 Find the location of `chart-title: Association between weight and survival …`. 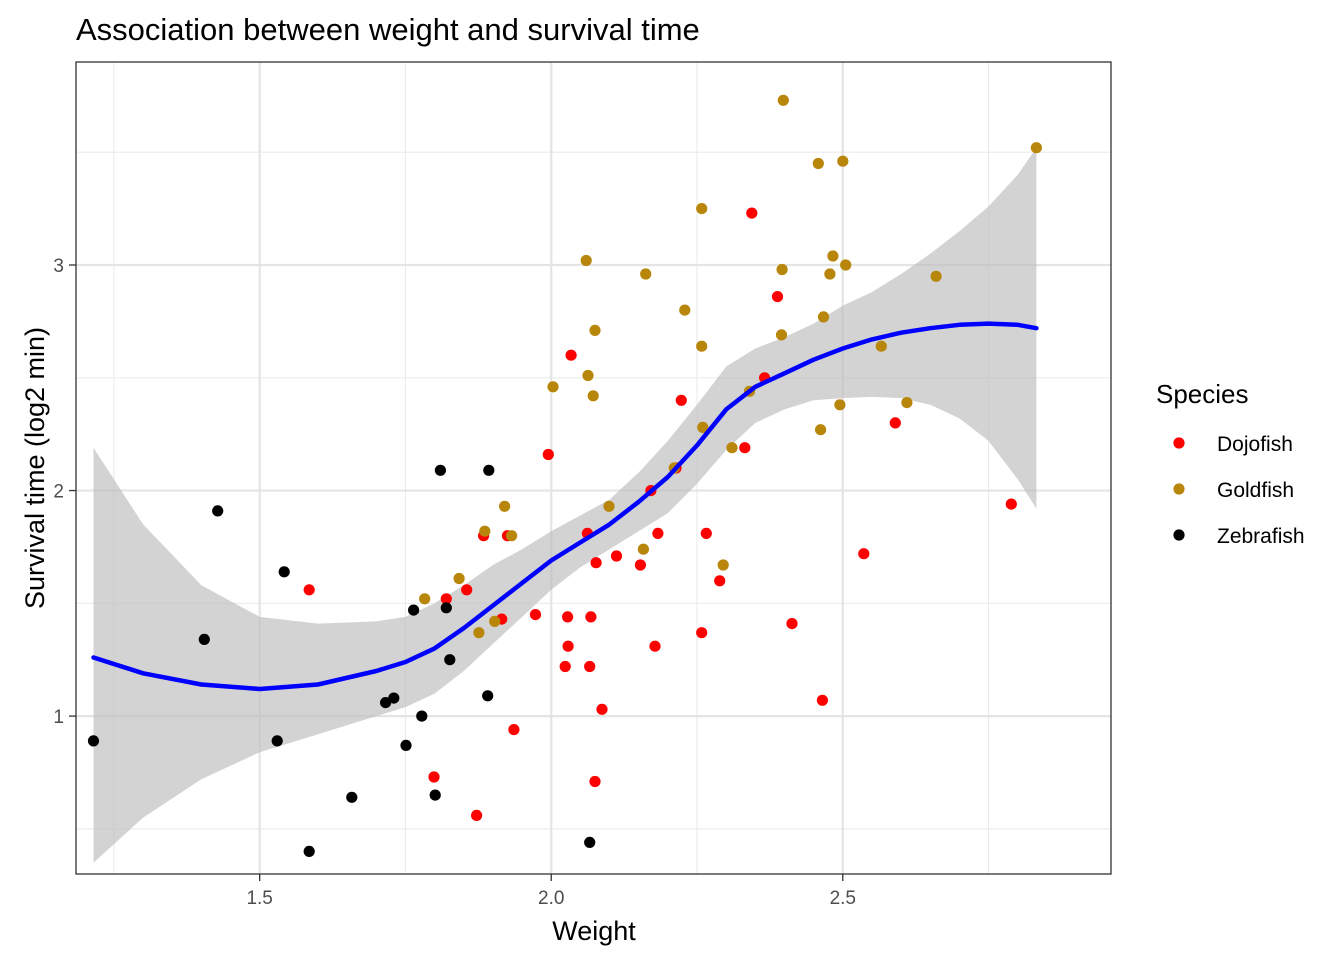

chart-title: Association between weight and survival … is located at coordinates (388, 29).